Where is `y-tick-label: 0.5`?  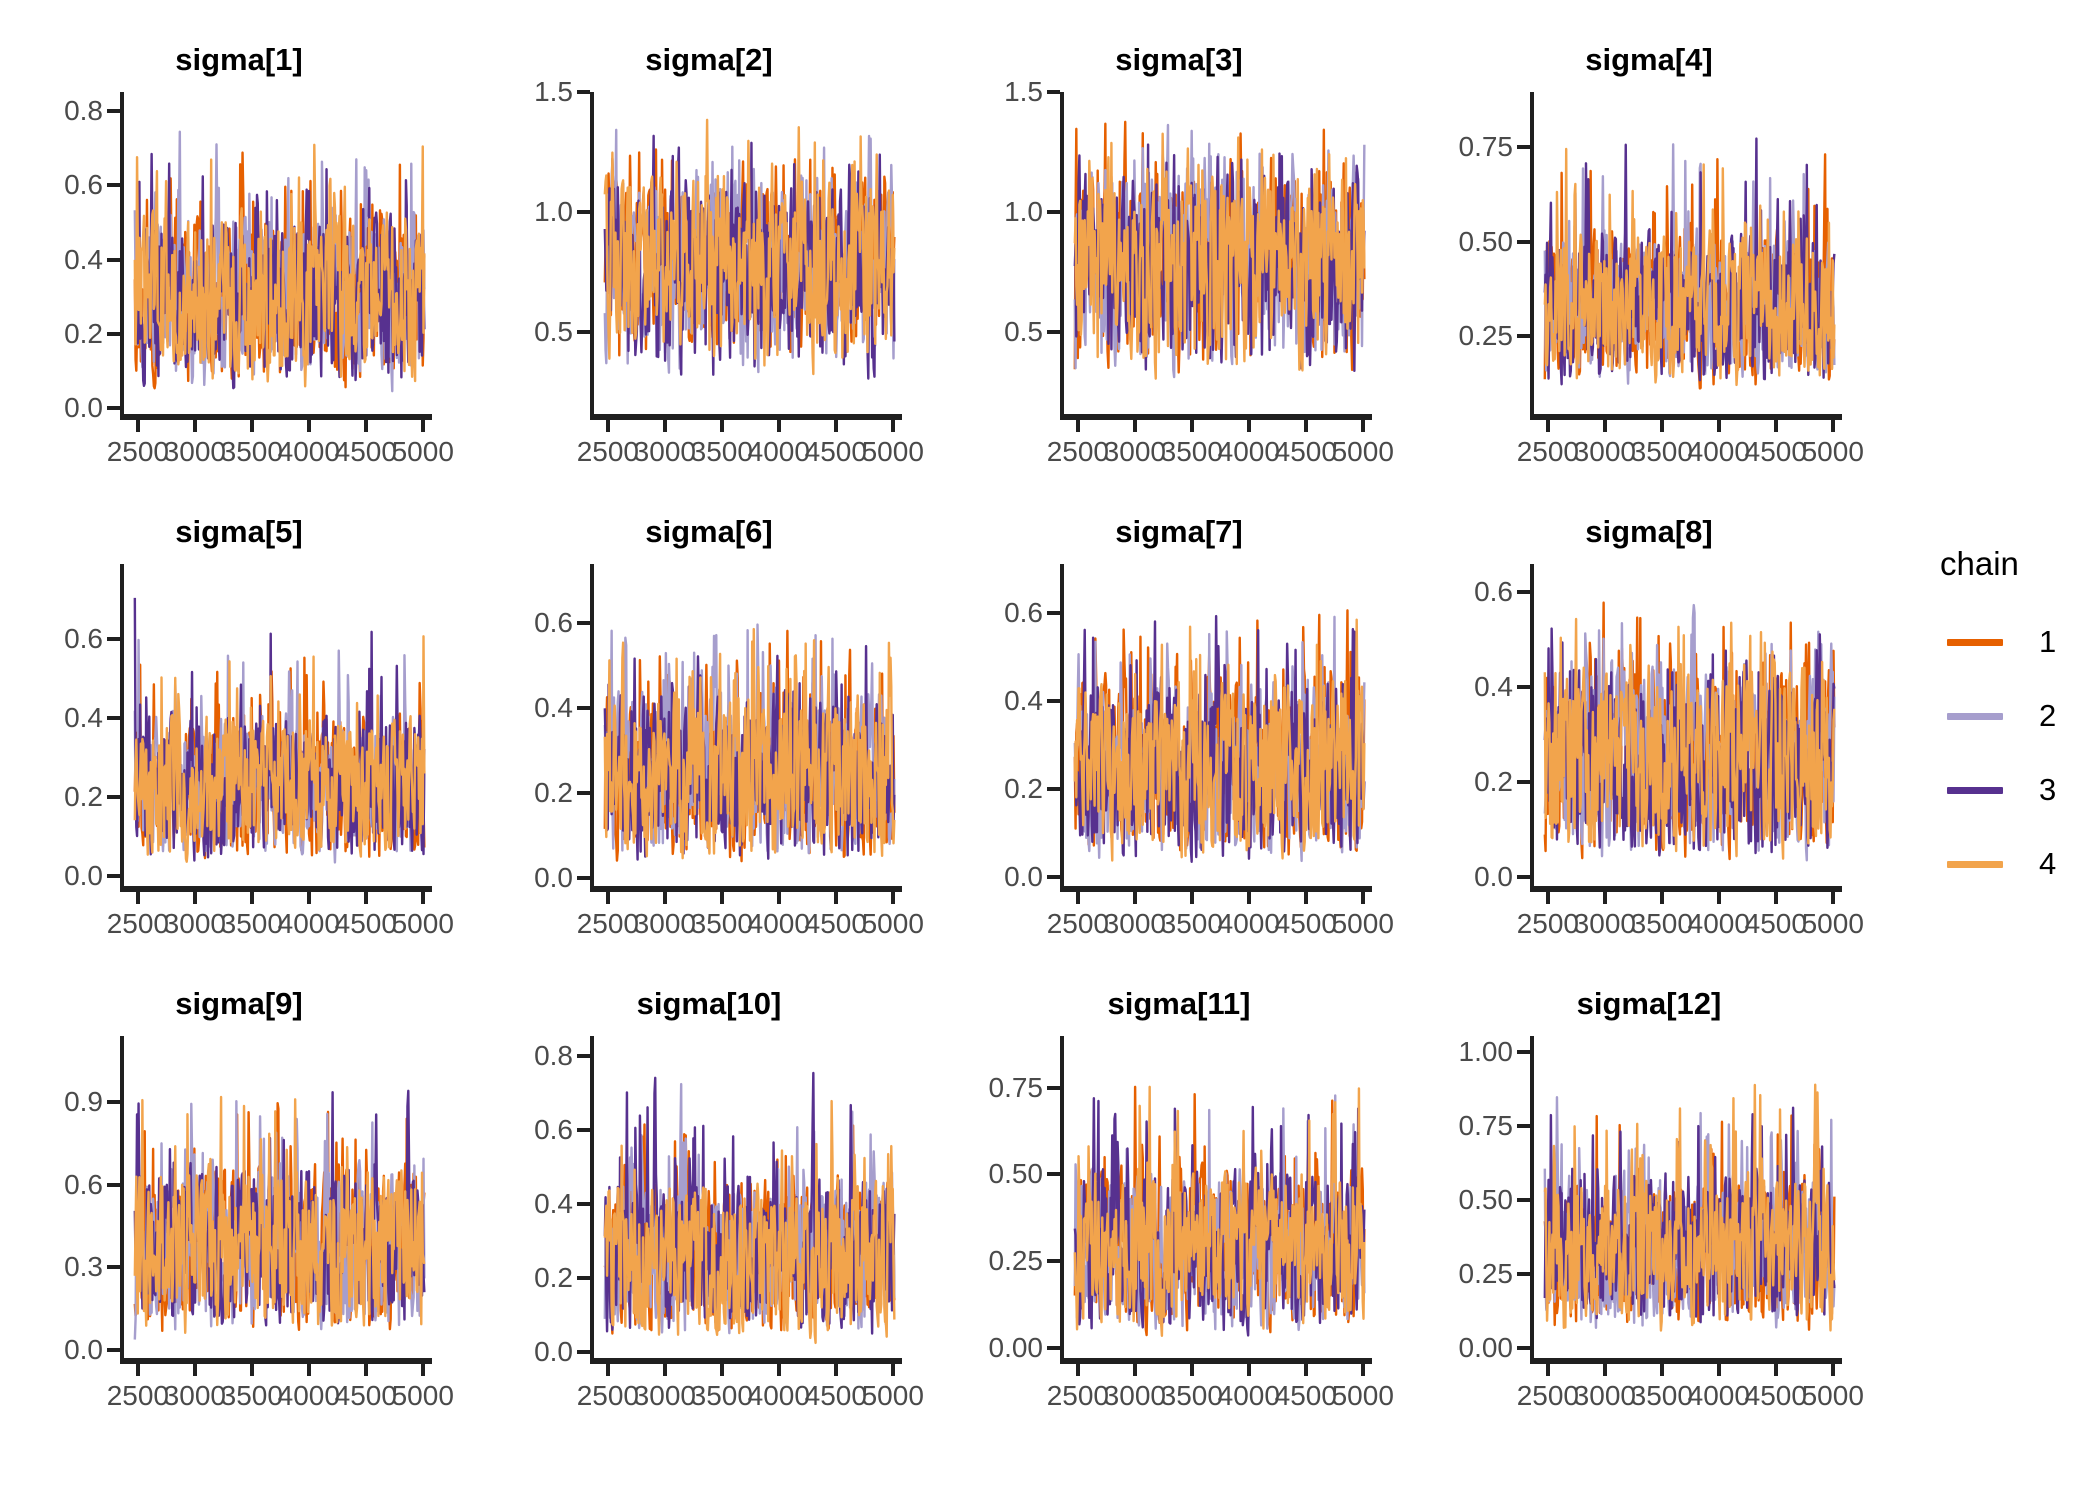 y-tick-label: 0.5 is located at coordinates (553, 332).